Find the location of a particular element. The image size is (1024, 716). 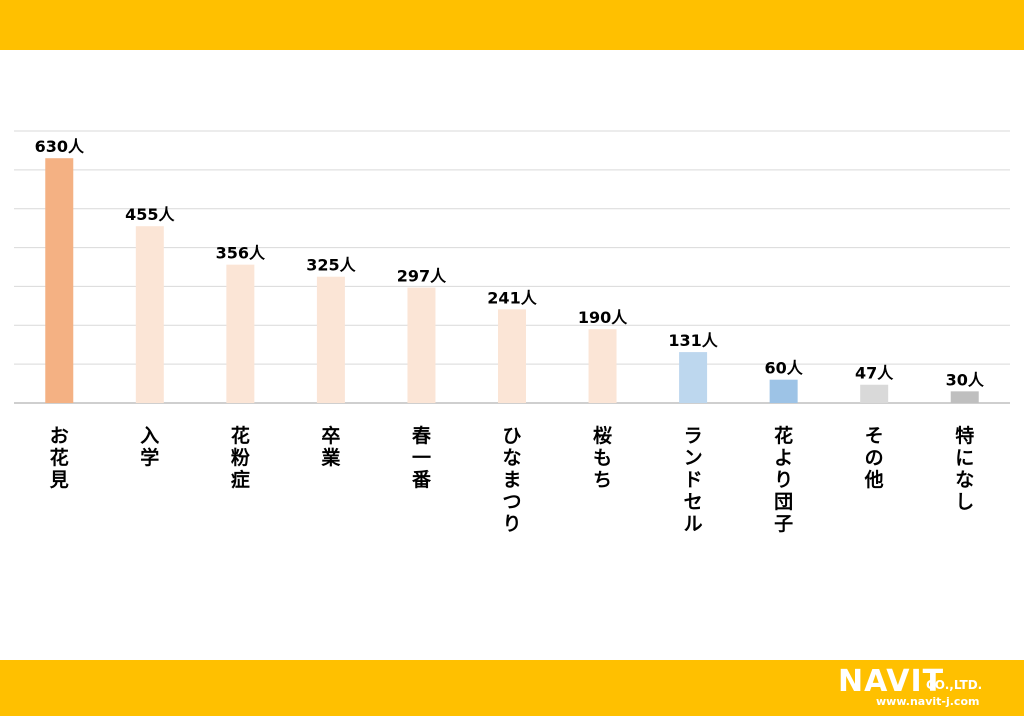

data-label: 190人 is located at coordinates (603, 317).